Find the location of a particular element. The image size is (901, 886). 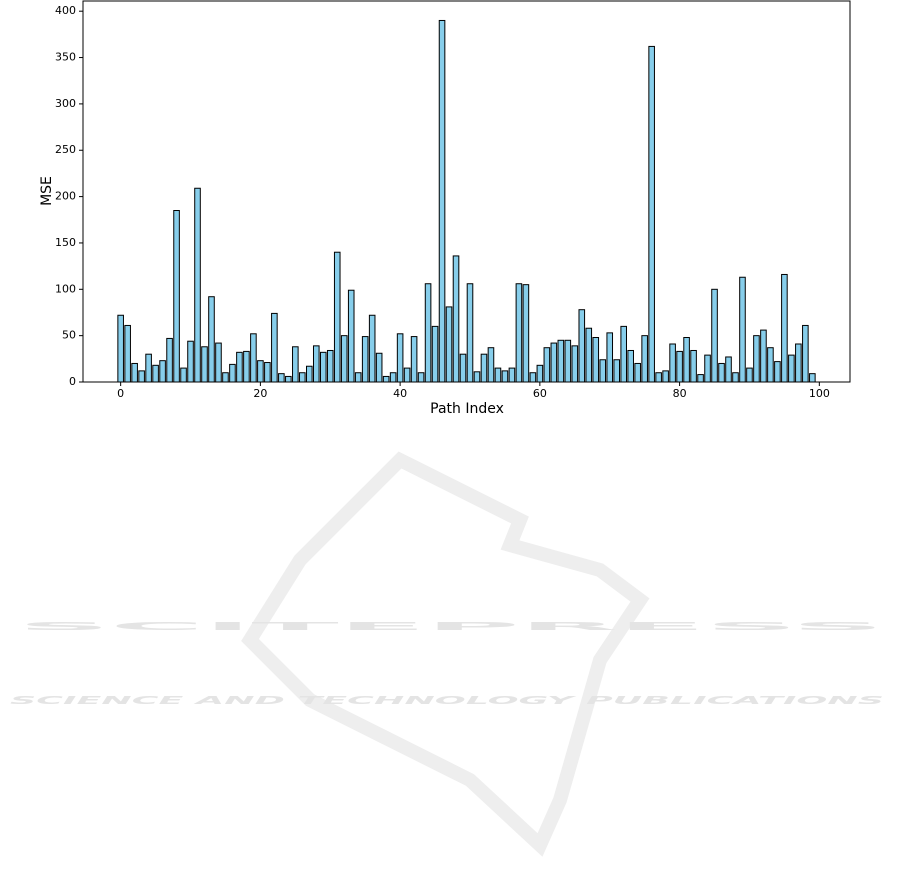

x-tick-label: 60 is located at coordinates (540, 393).